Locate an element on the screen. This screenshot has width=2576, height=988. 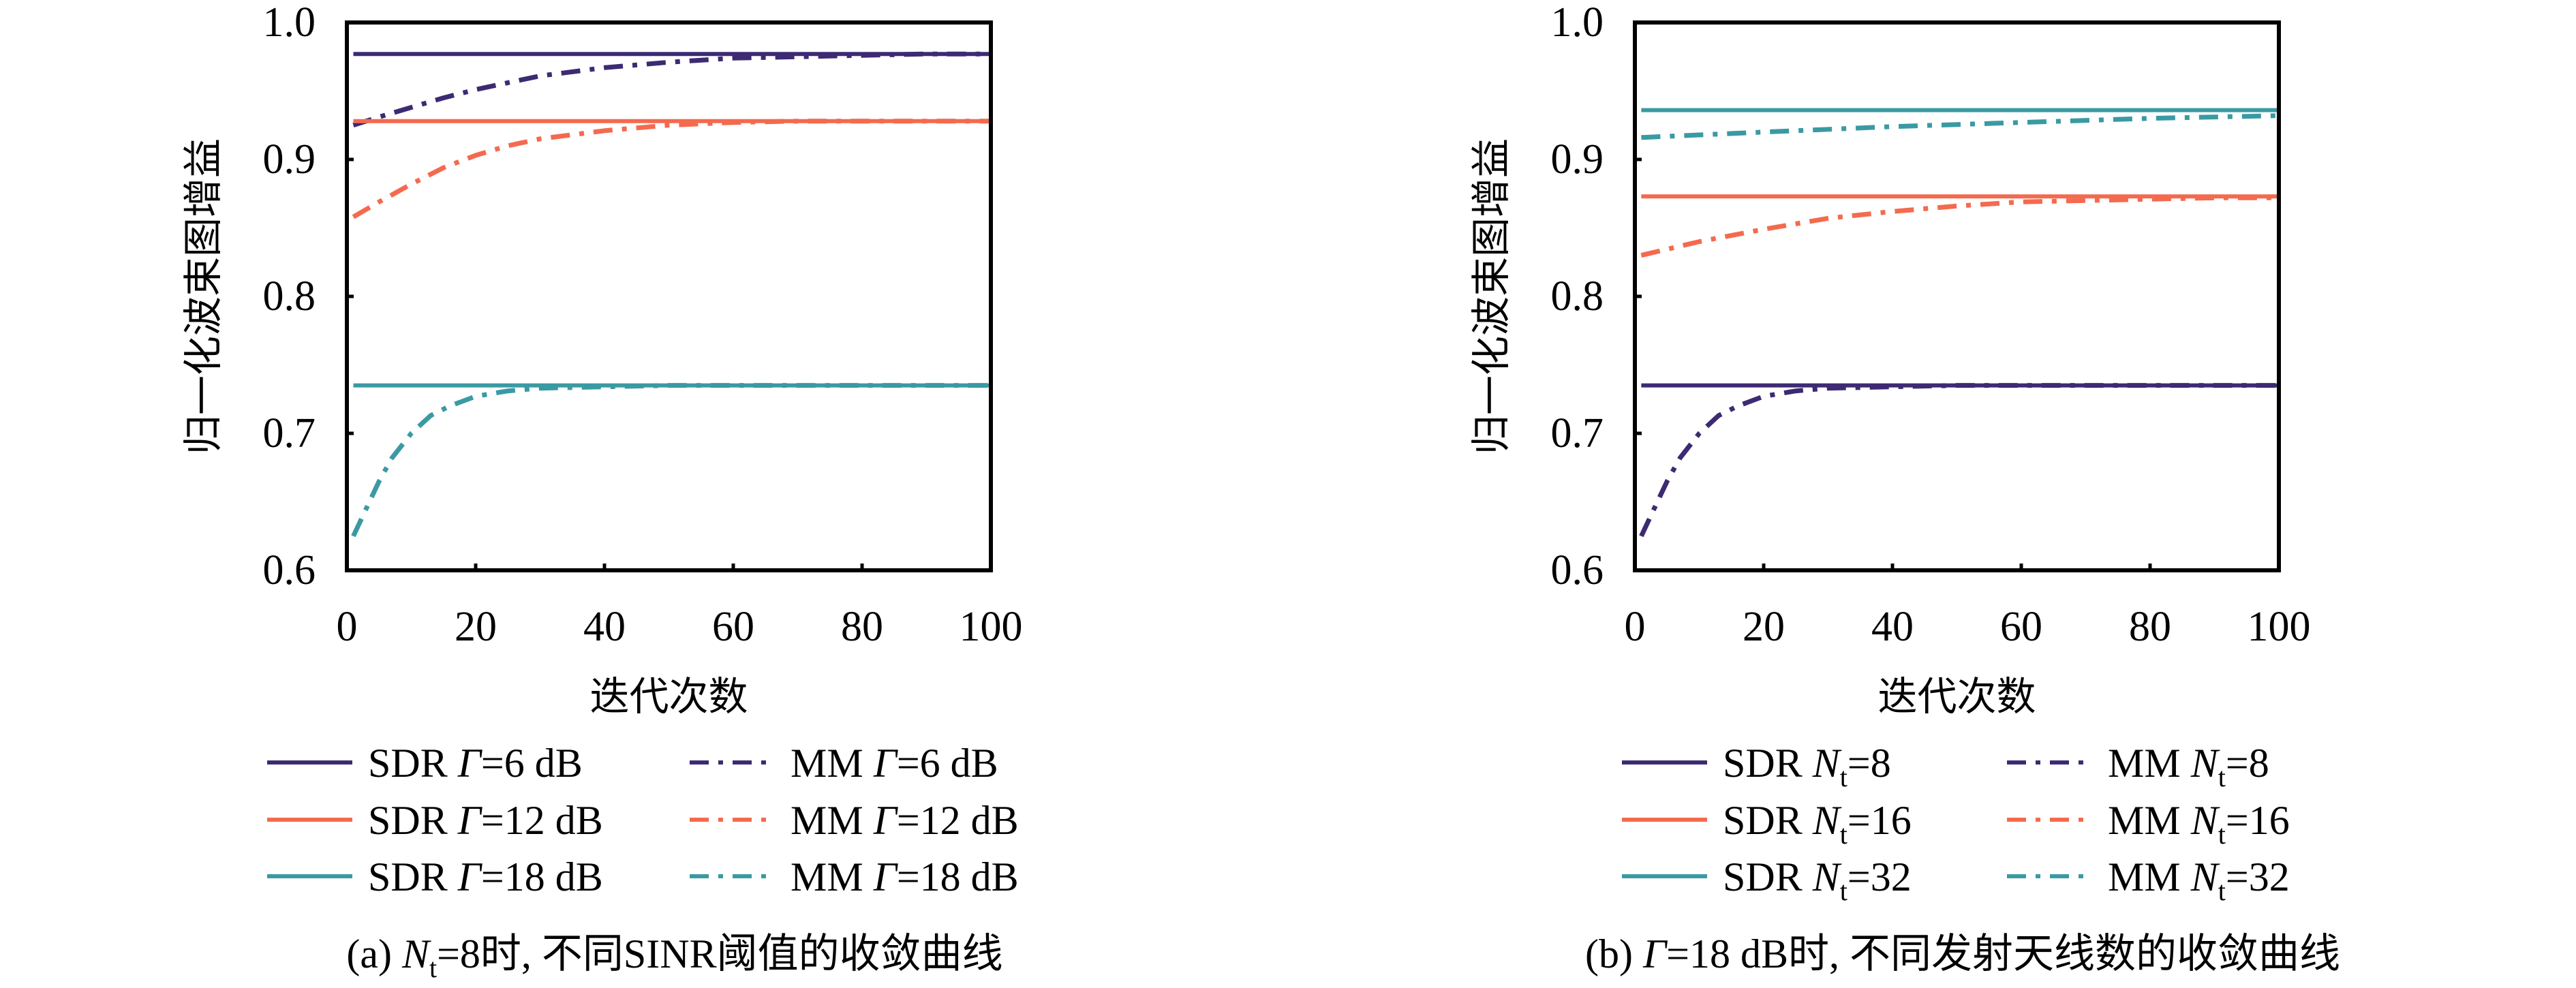
legend-label: MM Γ=12 dB is located at coordinates (905, 820).